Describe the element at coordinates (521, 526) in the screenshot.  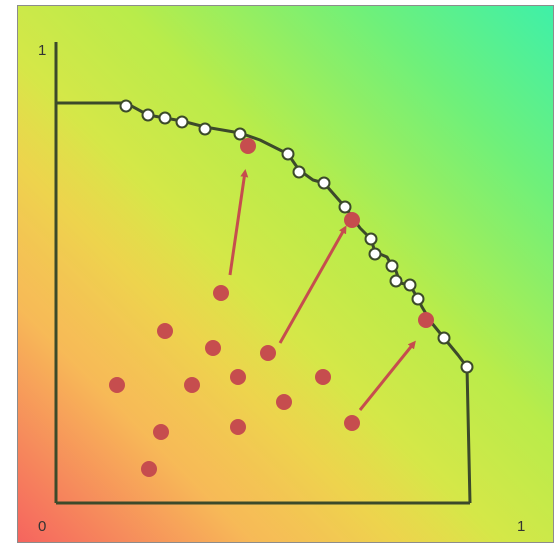
I see `x-axis-max-label: 1` at that location.